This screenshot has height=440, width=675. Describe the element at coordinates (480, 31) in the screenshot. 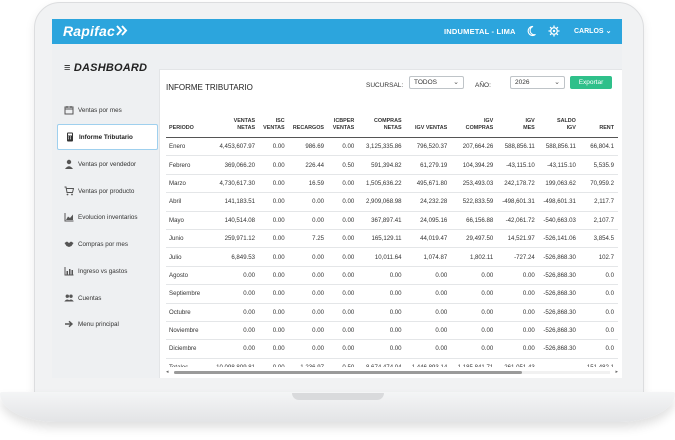

I see `company-name: INDUMETAL - LIMA` at that location.